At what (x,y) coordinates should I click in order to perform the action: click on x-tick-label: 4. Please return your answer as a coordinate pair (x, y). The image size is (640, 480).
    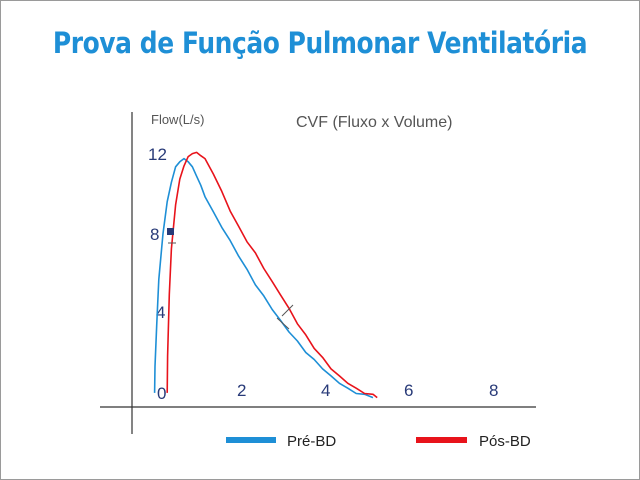
    Looking at the image, I should click on (325, 390).